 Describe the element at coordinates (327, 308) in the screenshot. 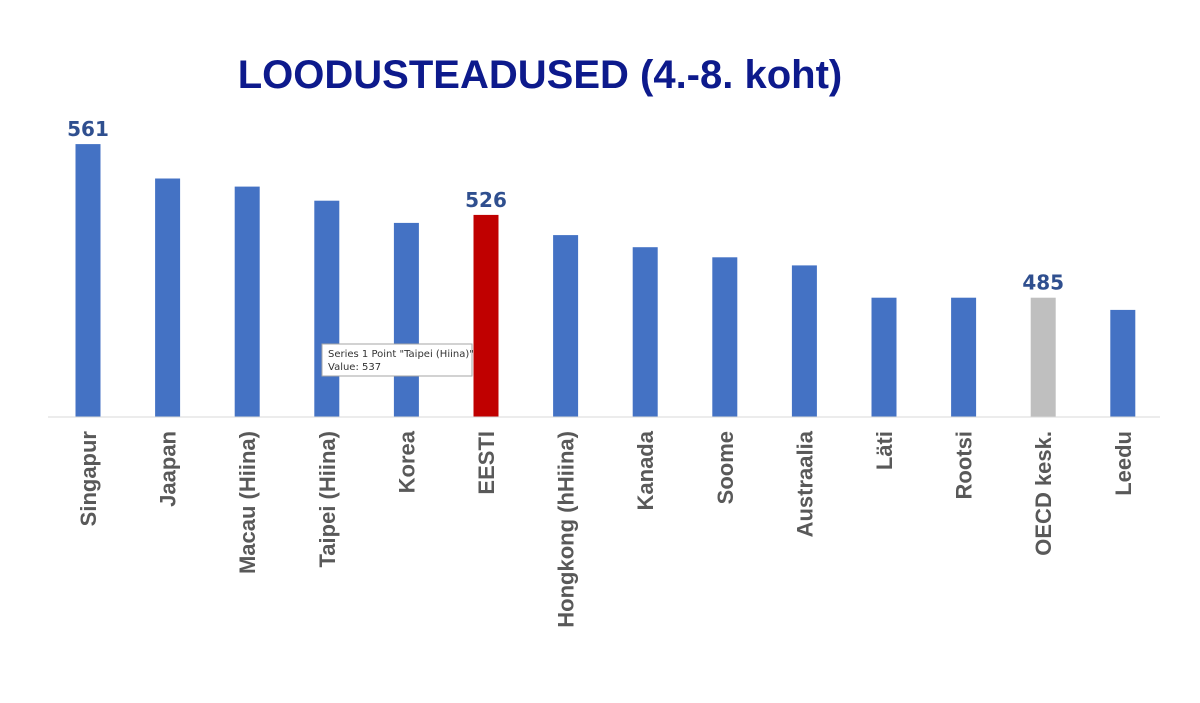

I see `bar-taipei-hiina` at that location.